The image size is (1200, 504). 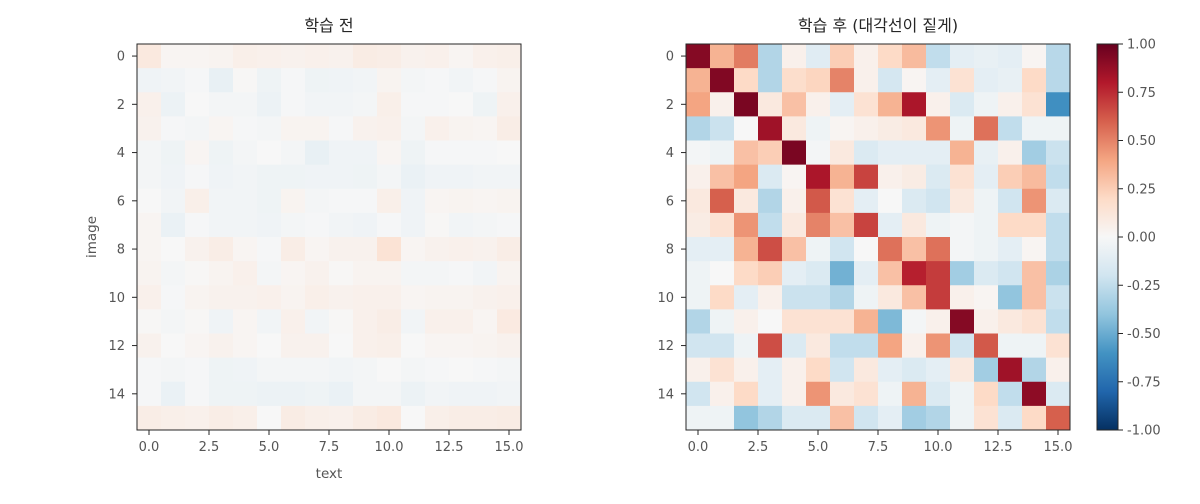 What do you see at coordinates (1141, 141) in the screenshot?
I see `colorbar-tick-label: 0.50` at bounding box center [1141, 141].